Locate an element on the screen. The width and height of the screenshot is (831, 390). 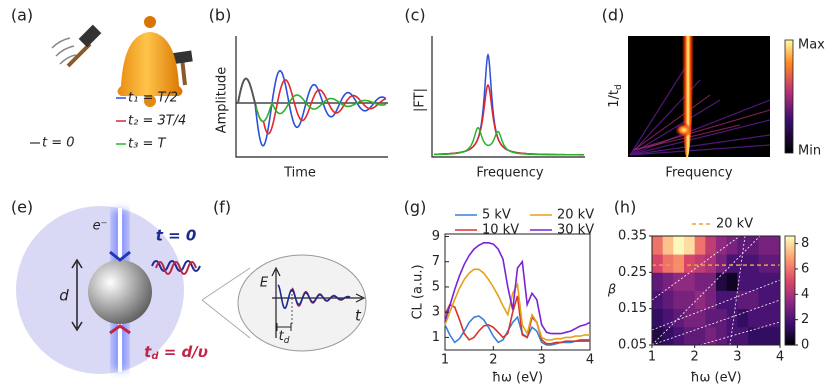
y-tick-label: 0.25 is located at coordinates (632, 272).